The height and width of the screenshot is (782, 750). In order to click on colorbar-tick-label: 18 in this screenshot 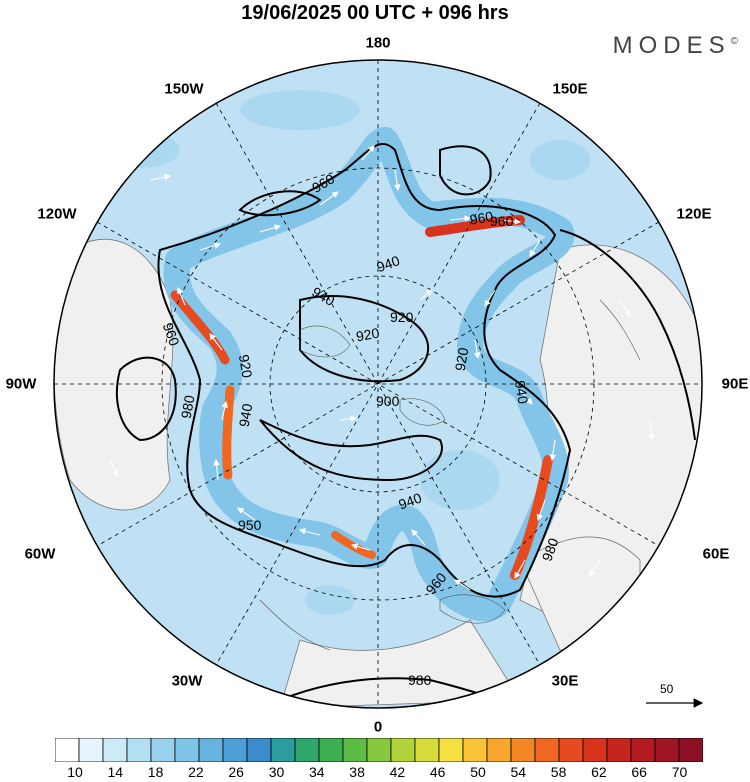, I will do `click(155, 772)`.